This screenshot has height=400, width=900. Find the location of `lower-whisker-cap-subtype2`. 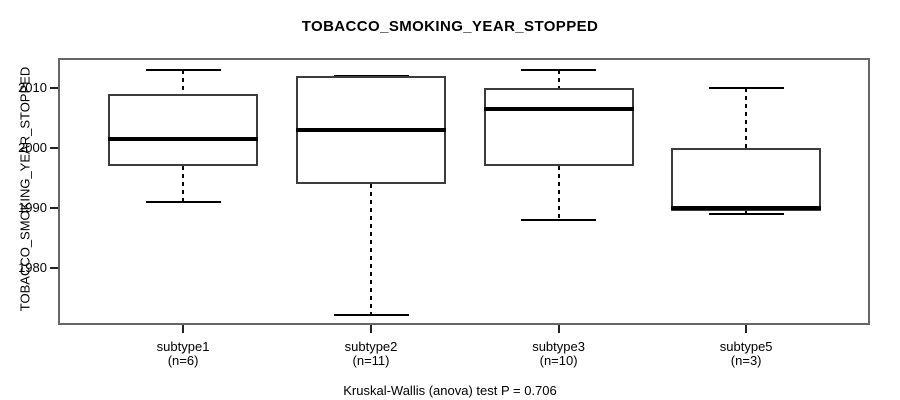

lower-whisker-cap-subtype2 is located at coordinates (371, 315).